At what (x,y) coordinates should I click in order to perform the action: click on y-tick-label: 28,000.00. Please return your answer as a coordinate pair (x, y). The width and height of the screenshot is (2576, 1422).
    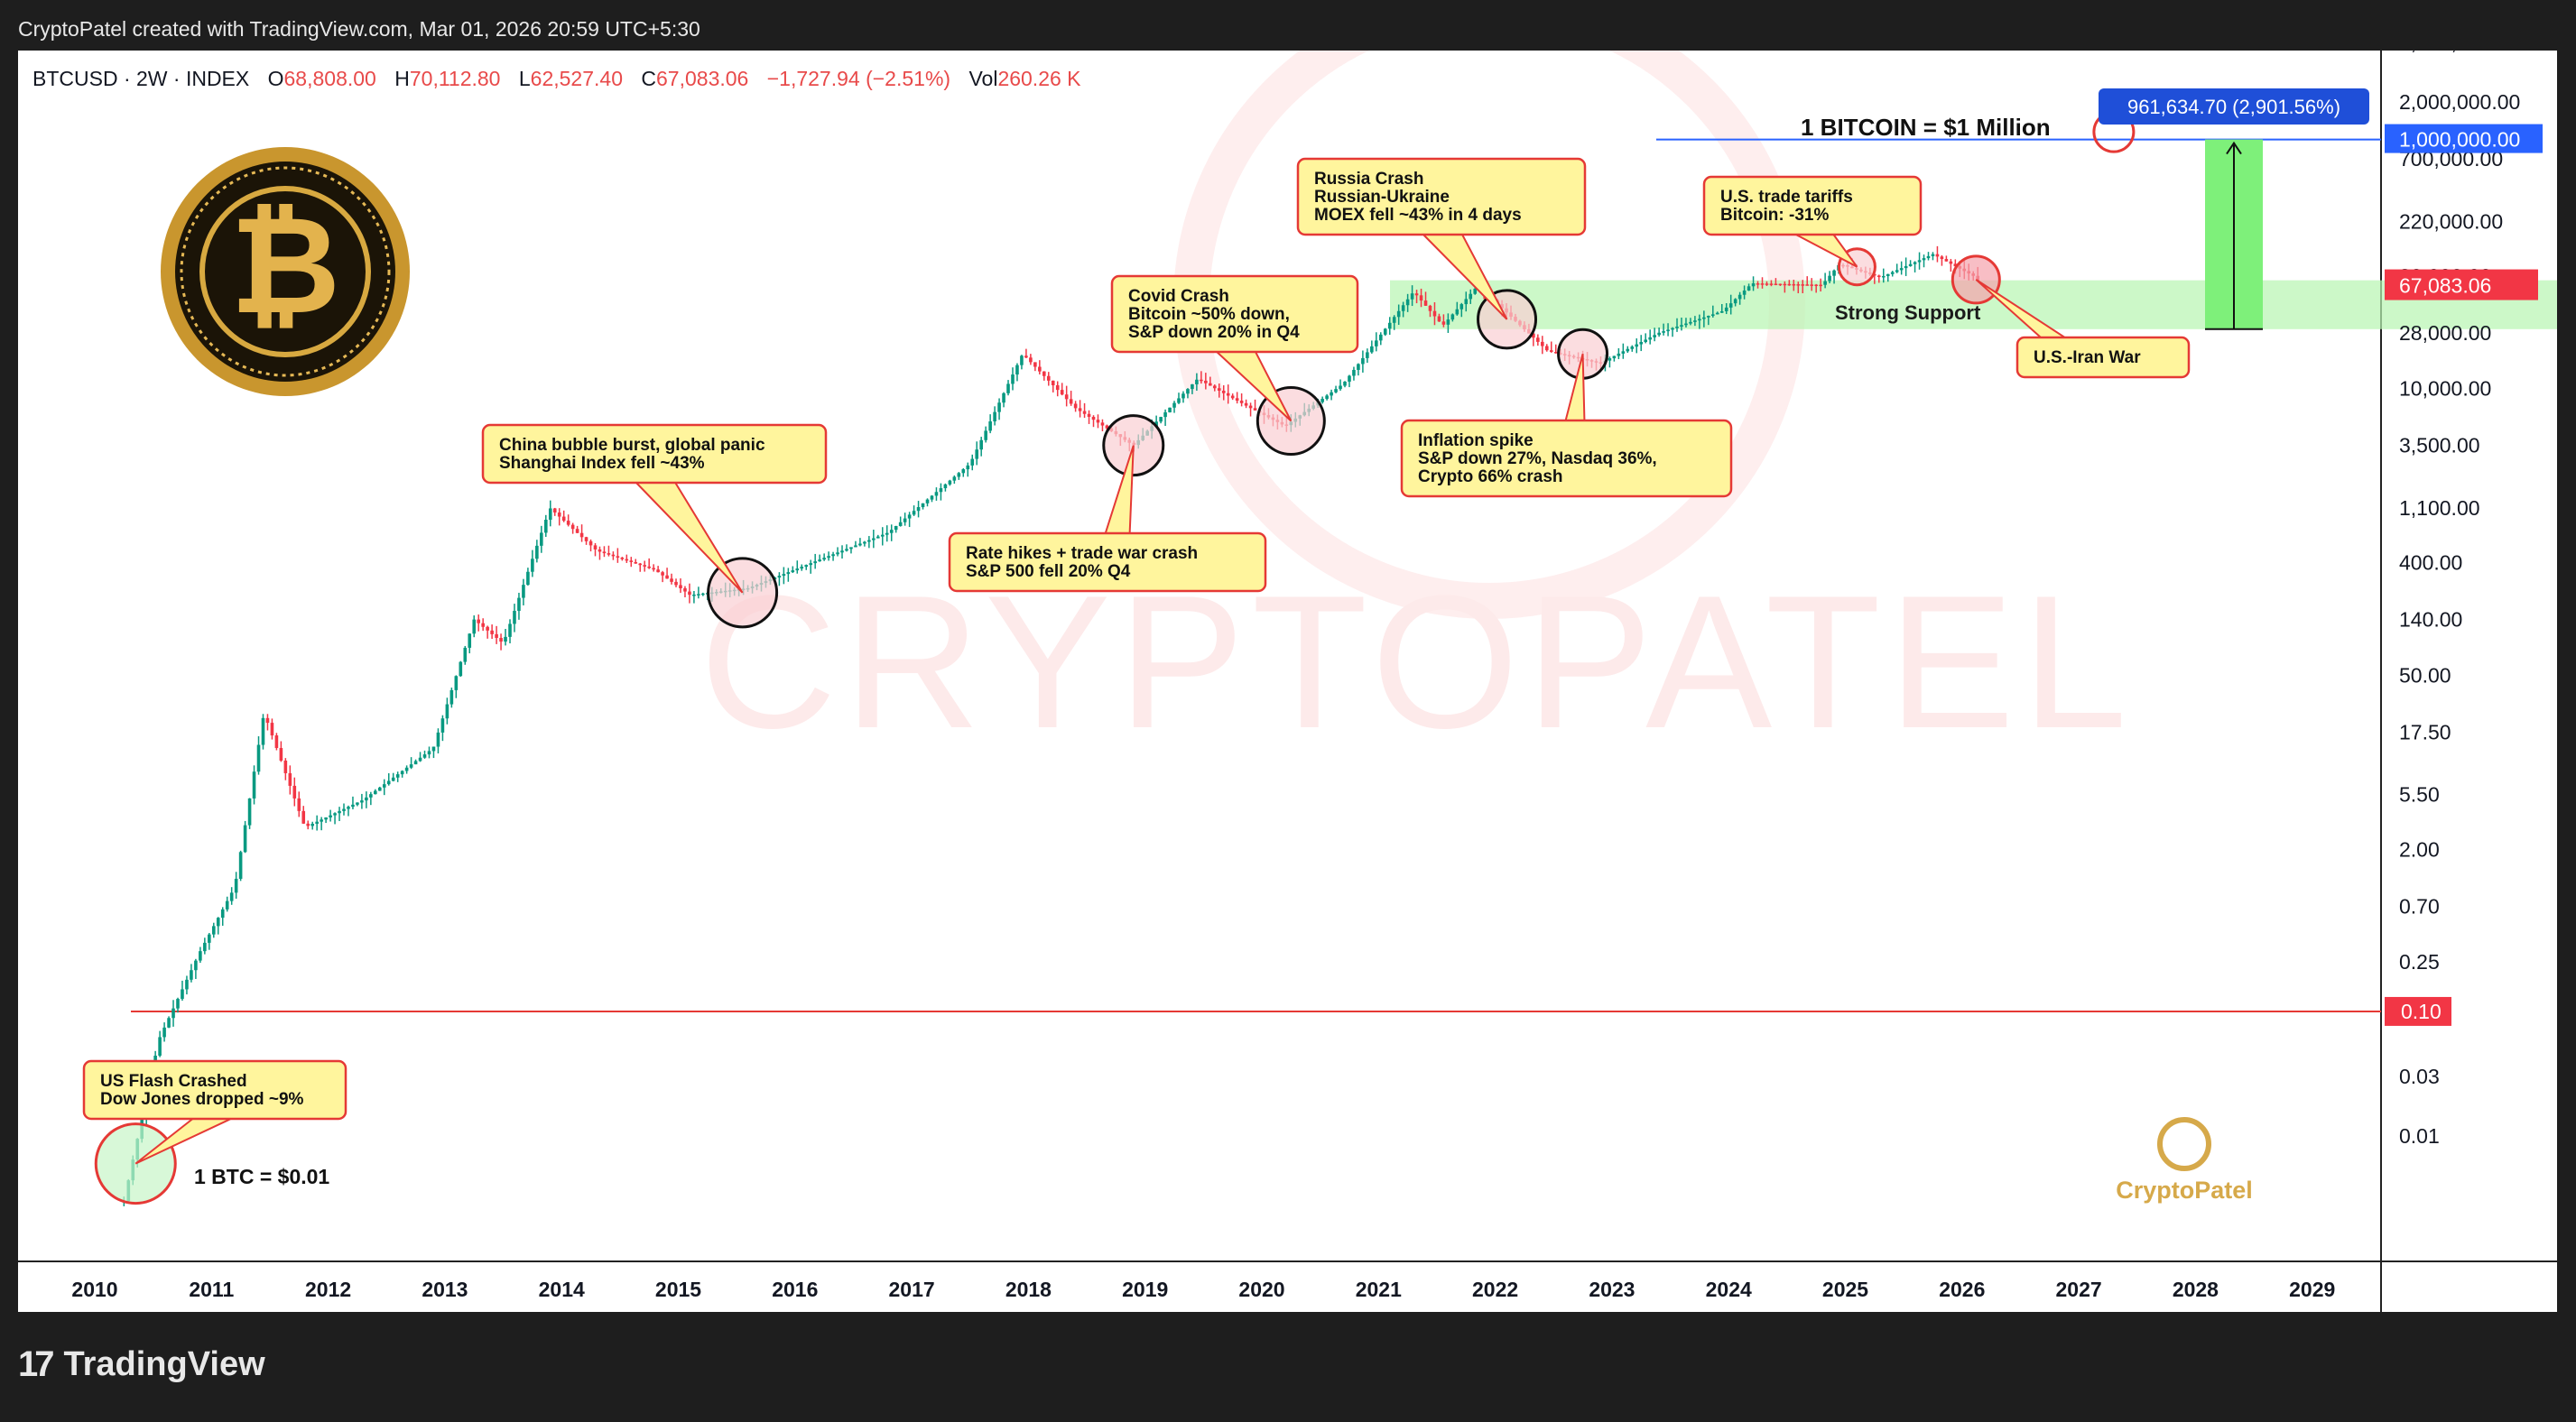
    Looking at the image, I should click on (2445, 333).